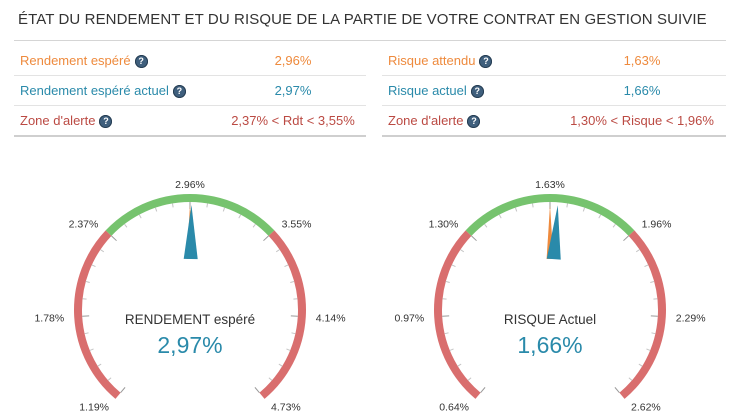 This screenshot has height=416, width=740. What do you see at coordinates (49, 318) in the screenshot?
I see `tick-label: 1.78%` at bounding box center [49, 318].